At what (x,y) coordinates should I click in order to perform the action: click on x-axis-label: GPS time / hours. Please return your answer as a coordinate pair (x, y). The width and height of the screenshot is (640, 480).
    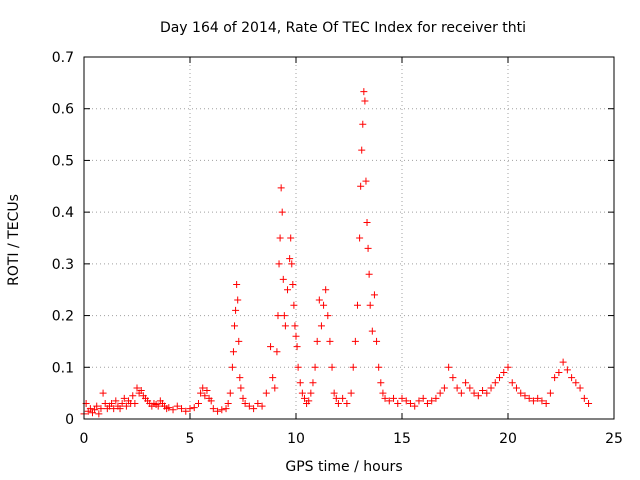
    Looking at the image, I should click on (343, 467).